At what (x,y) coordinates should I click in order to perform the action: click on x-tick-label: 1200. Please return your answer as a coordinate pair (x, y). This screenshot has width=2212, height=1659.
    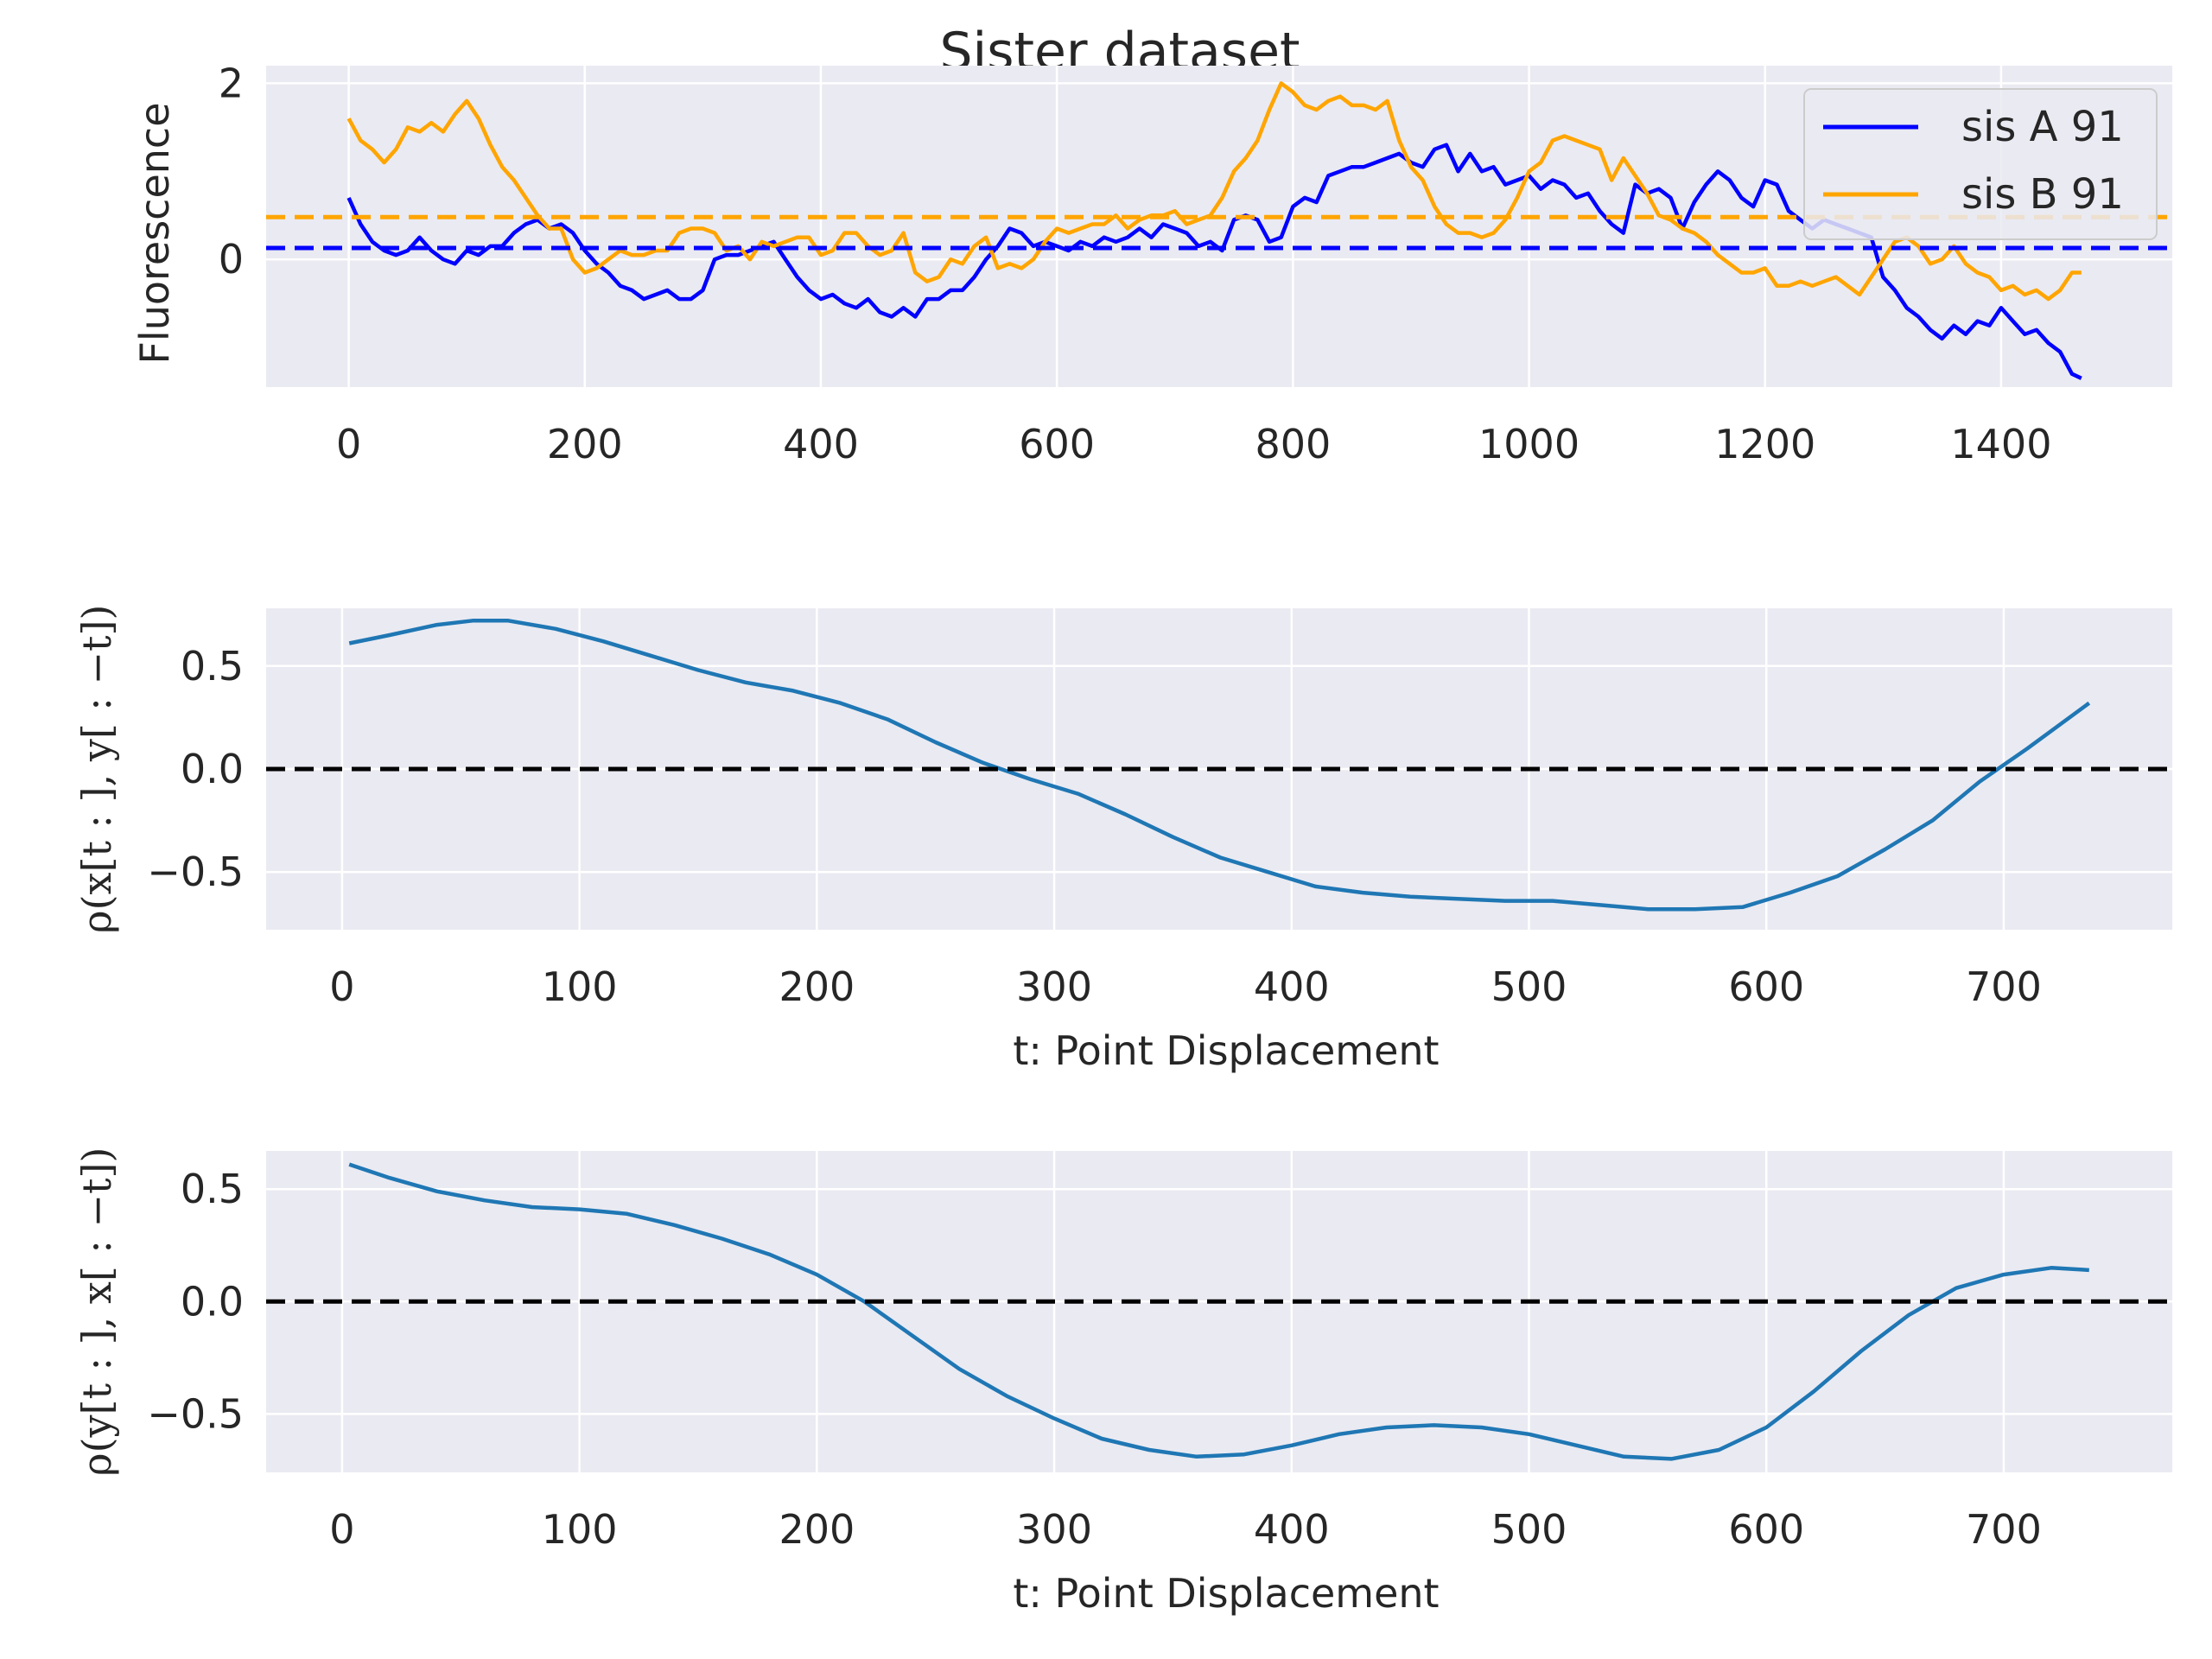
    Looking at the image, I should click on (1764, 444).